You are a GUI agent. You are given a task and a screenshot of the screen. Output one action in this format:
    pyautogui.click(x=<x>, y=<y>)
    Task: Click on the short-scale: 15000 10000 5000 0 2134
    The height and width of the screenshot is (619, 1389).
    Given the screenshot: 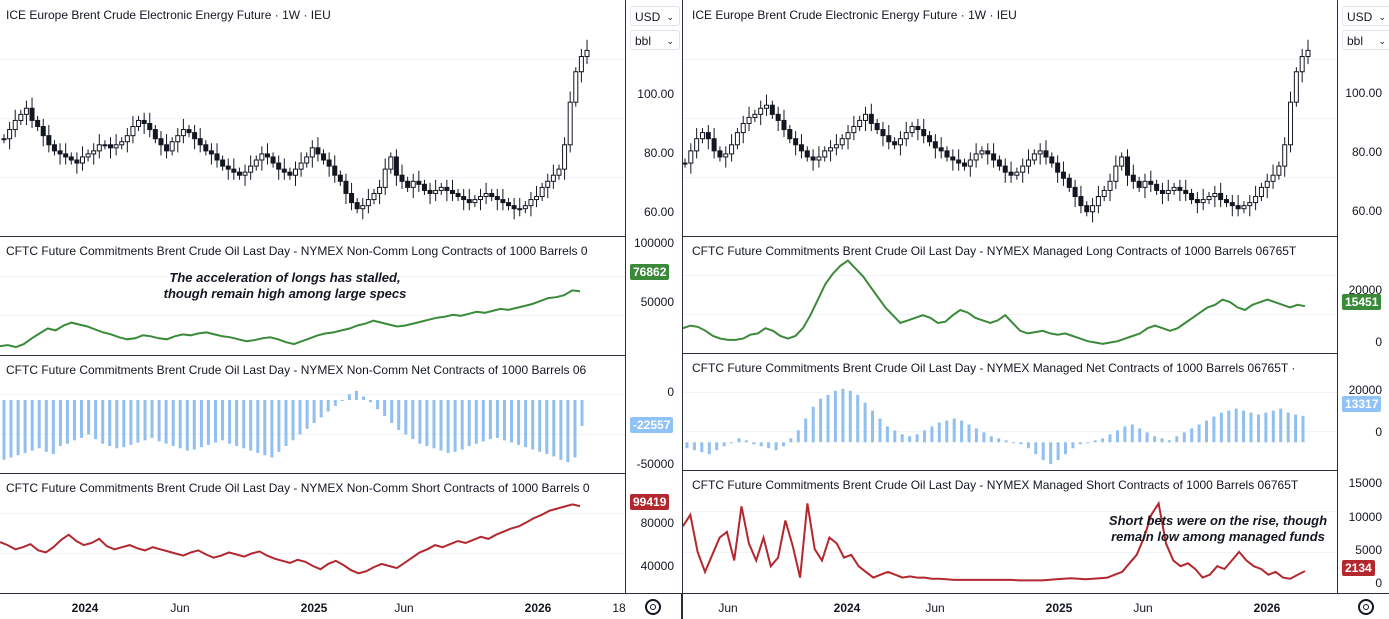 What is the action you would take?
    pyautogui.click(x=1363, y=531)
    